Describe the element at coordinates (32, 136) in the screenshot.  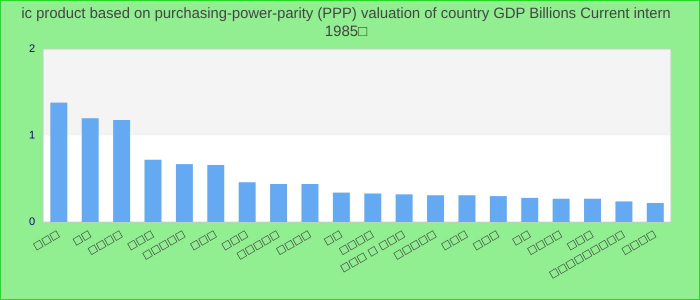
I see `y-tick-label: 1` at that location.